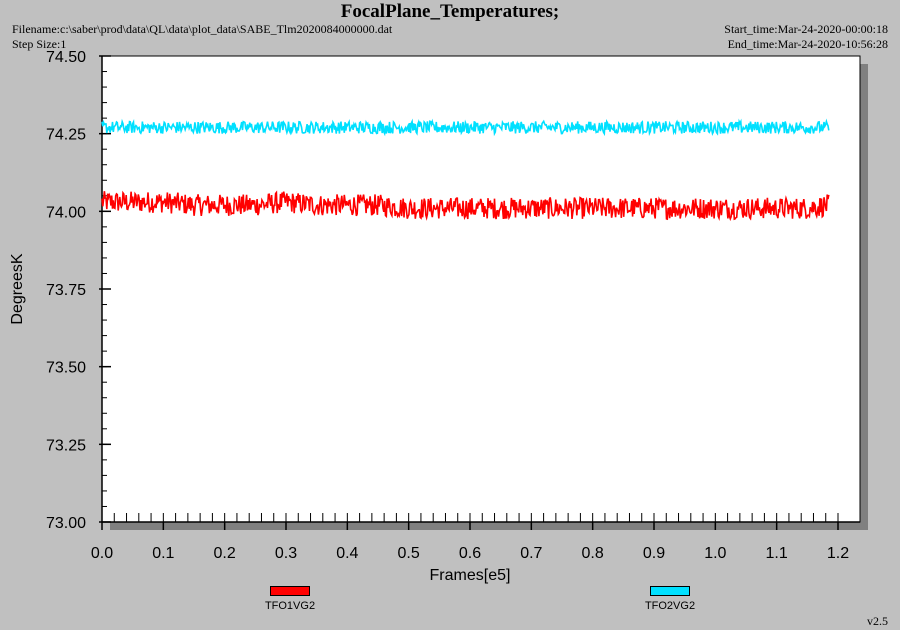 The width and height of the screenshot is (900, 630). Describe the element at coordinates (470, 553) in the screenshot. I see `x-tick-label: 0.6` at that location.